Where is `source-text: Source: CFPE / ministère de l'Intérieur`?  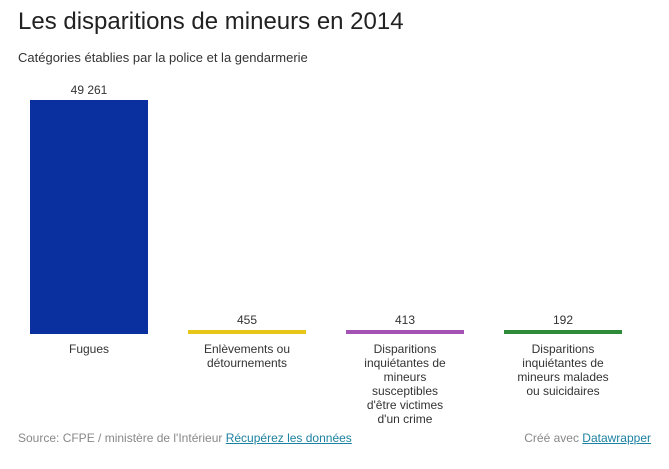 source-text: Source: CFPE / ministère de l'Intérieur is located at coordinates (120, 438).